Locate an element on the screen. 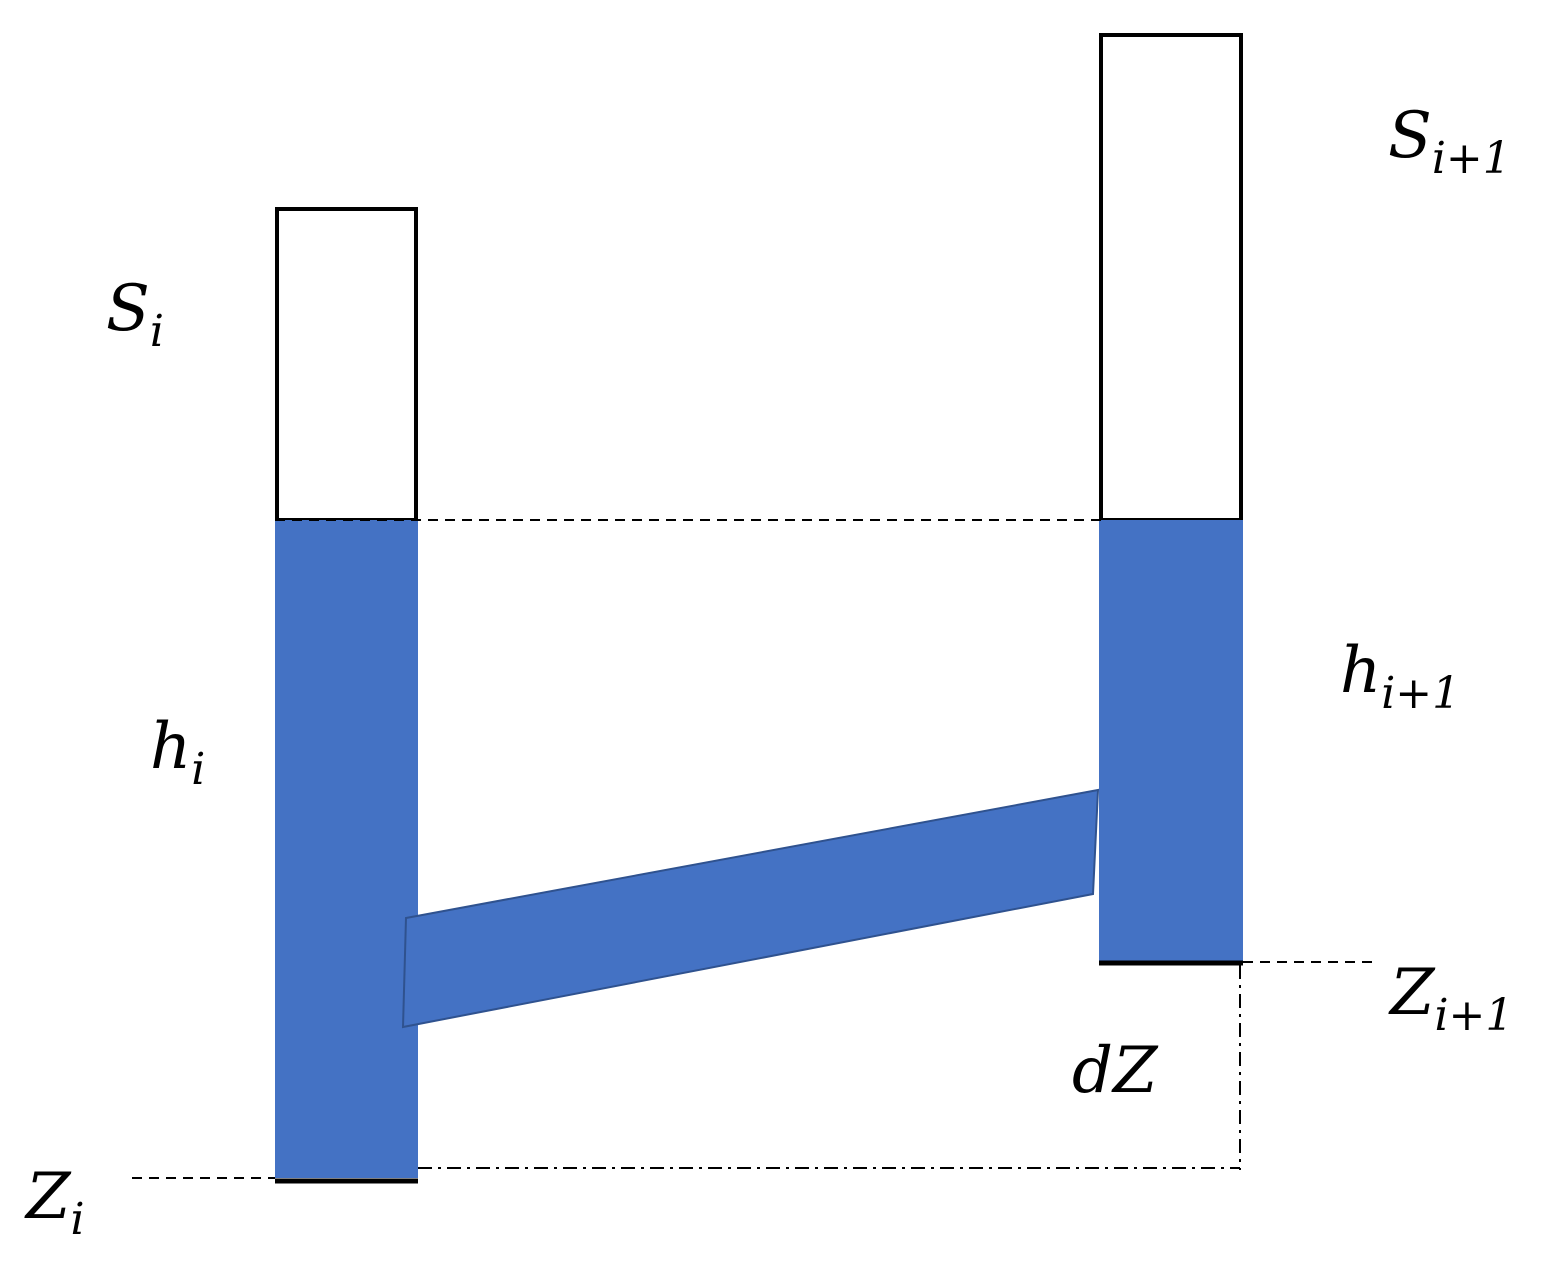 The height and width of the screenshot is (1285, 1558). label-dz: dZ is located at coordinates (1115, 1071).